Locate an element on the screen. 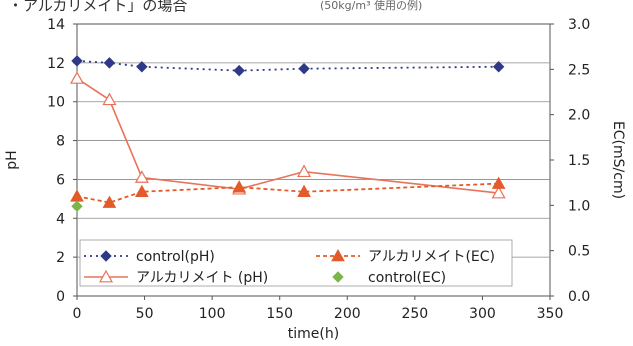 The width and height of the screenshot is (633, 346). x-tick-label: 100 is located at coordinates (212, 314).